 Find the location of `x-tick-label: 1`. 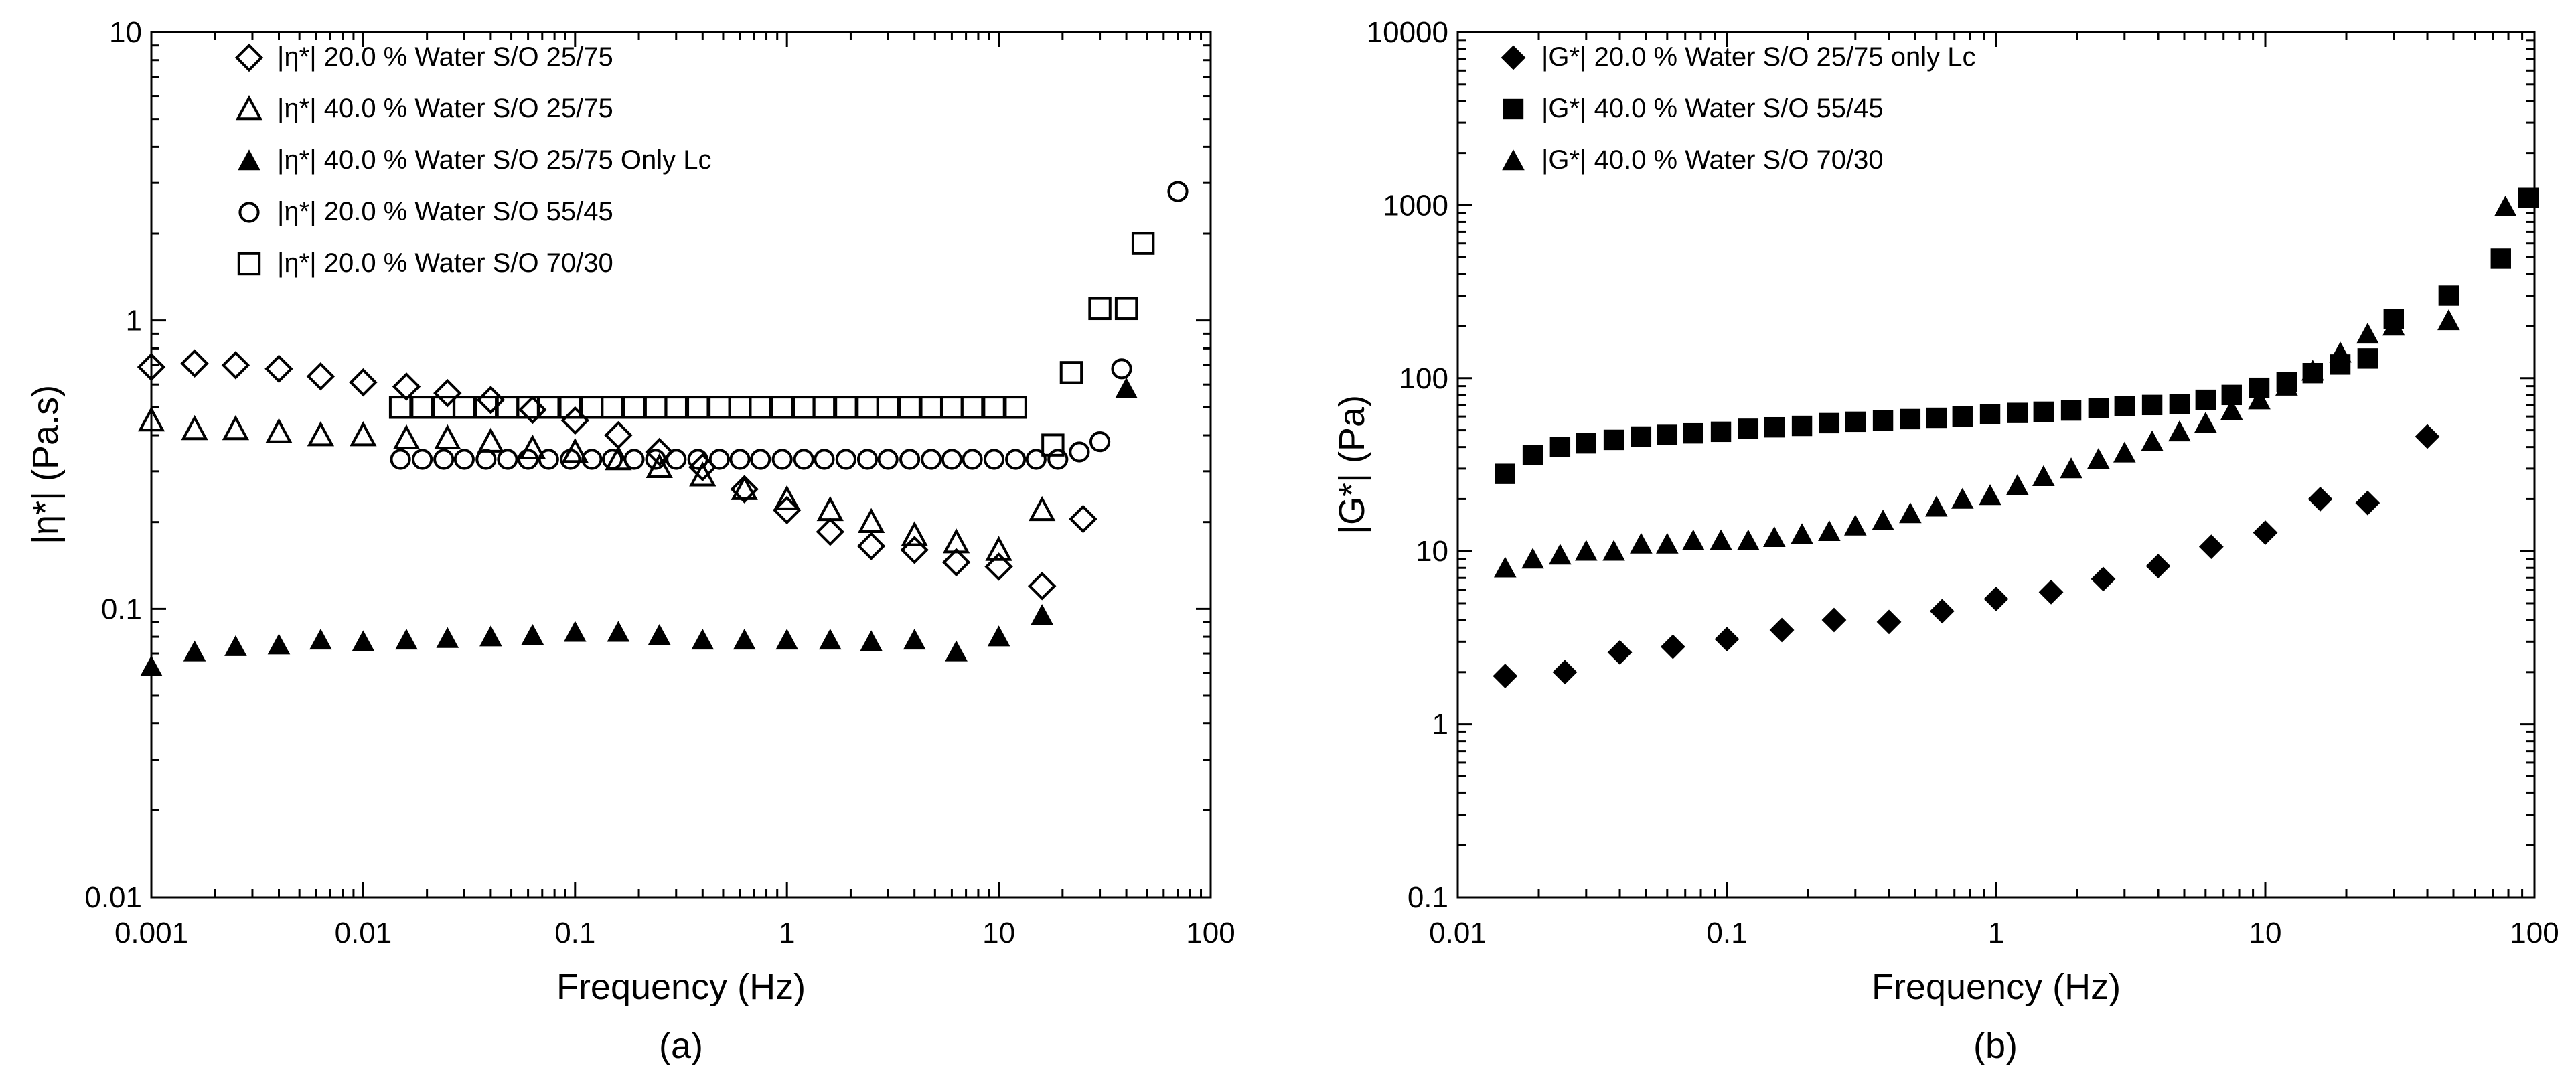

x-tick-label: 1 is located at coordinates (787, 933).